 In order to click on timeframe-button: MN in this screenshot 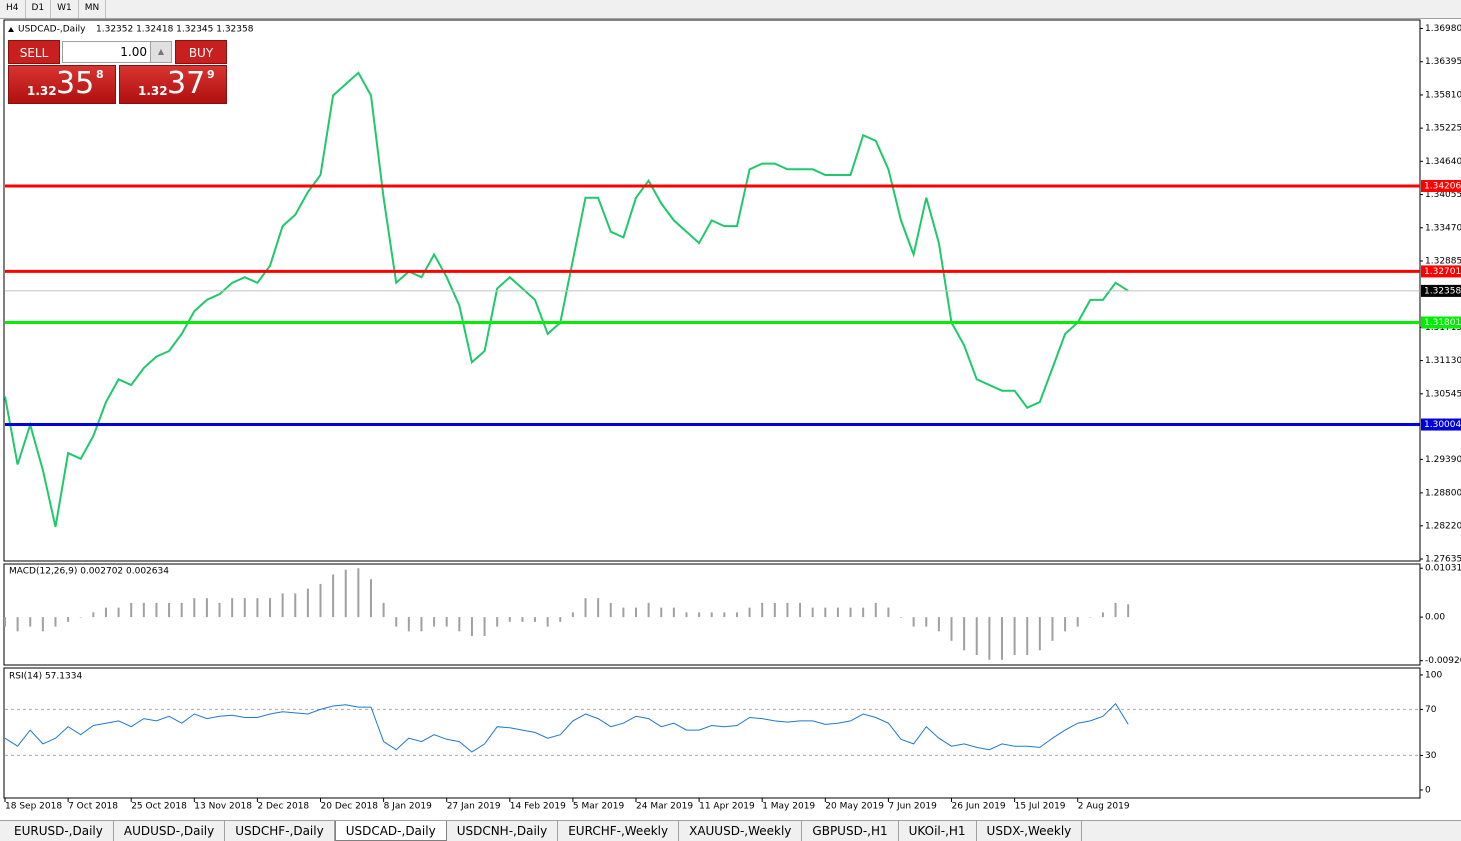, I will do `click(93, 9)`.